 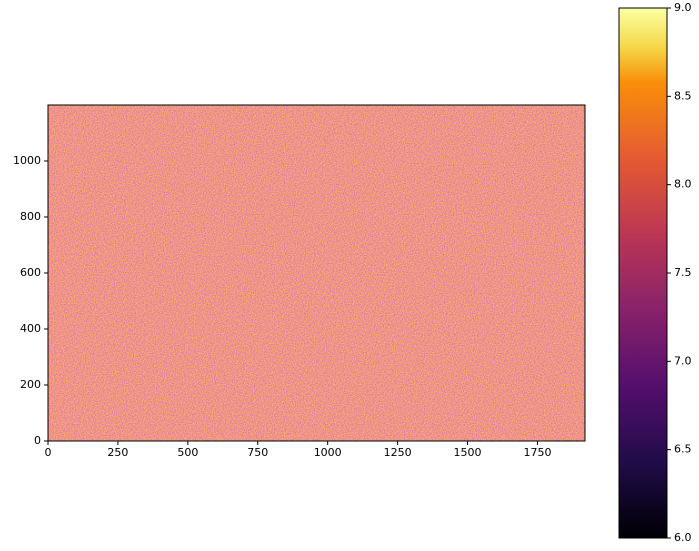 What do you see at coordinates (30, 216) in the screenshot?
I see `y-tick-label: 800` at bounding box center [30, 216].